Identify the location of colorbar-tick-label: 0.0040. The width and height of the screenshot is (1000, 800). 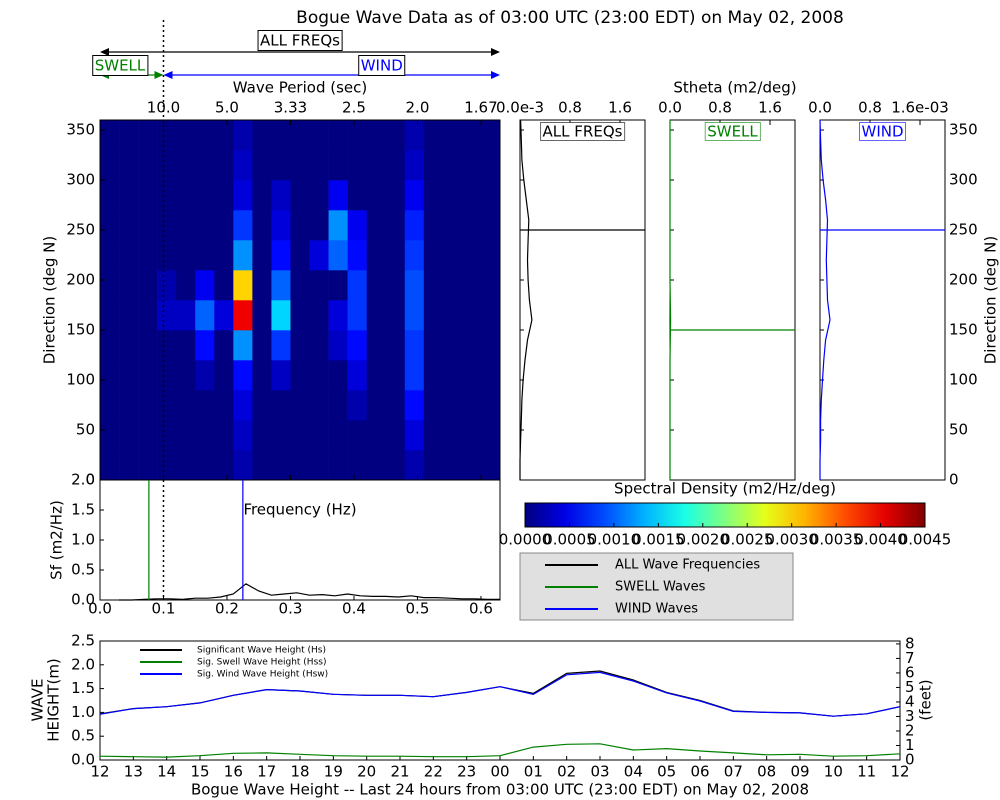
(880, 540).